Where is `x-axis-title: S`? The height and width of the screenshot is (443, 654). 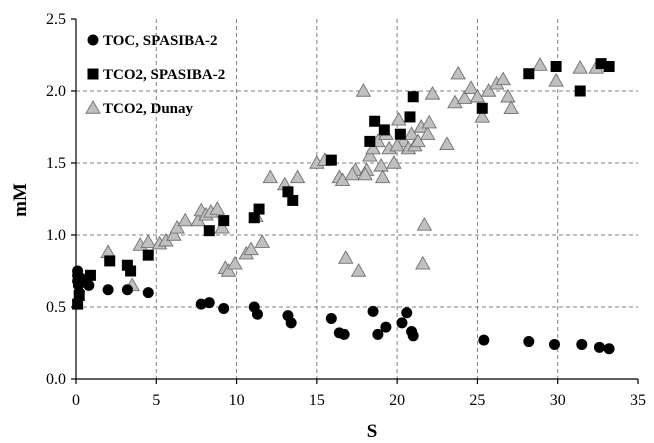 x-axis-title: S is located at coordinates (372, 431).